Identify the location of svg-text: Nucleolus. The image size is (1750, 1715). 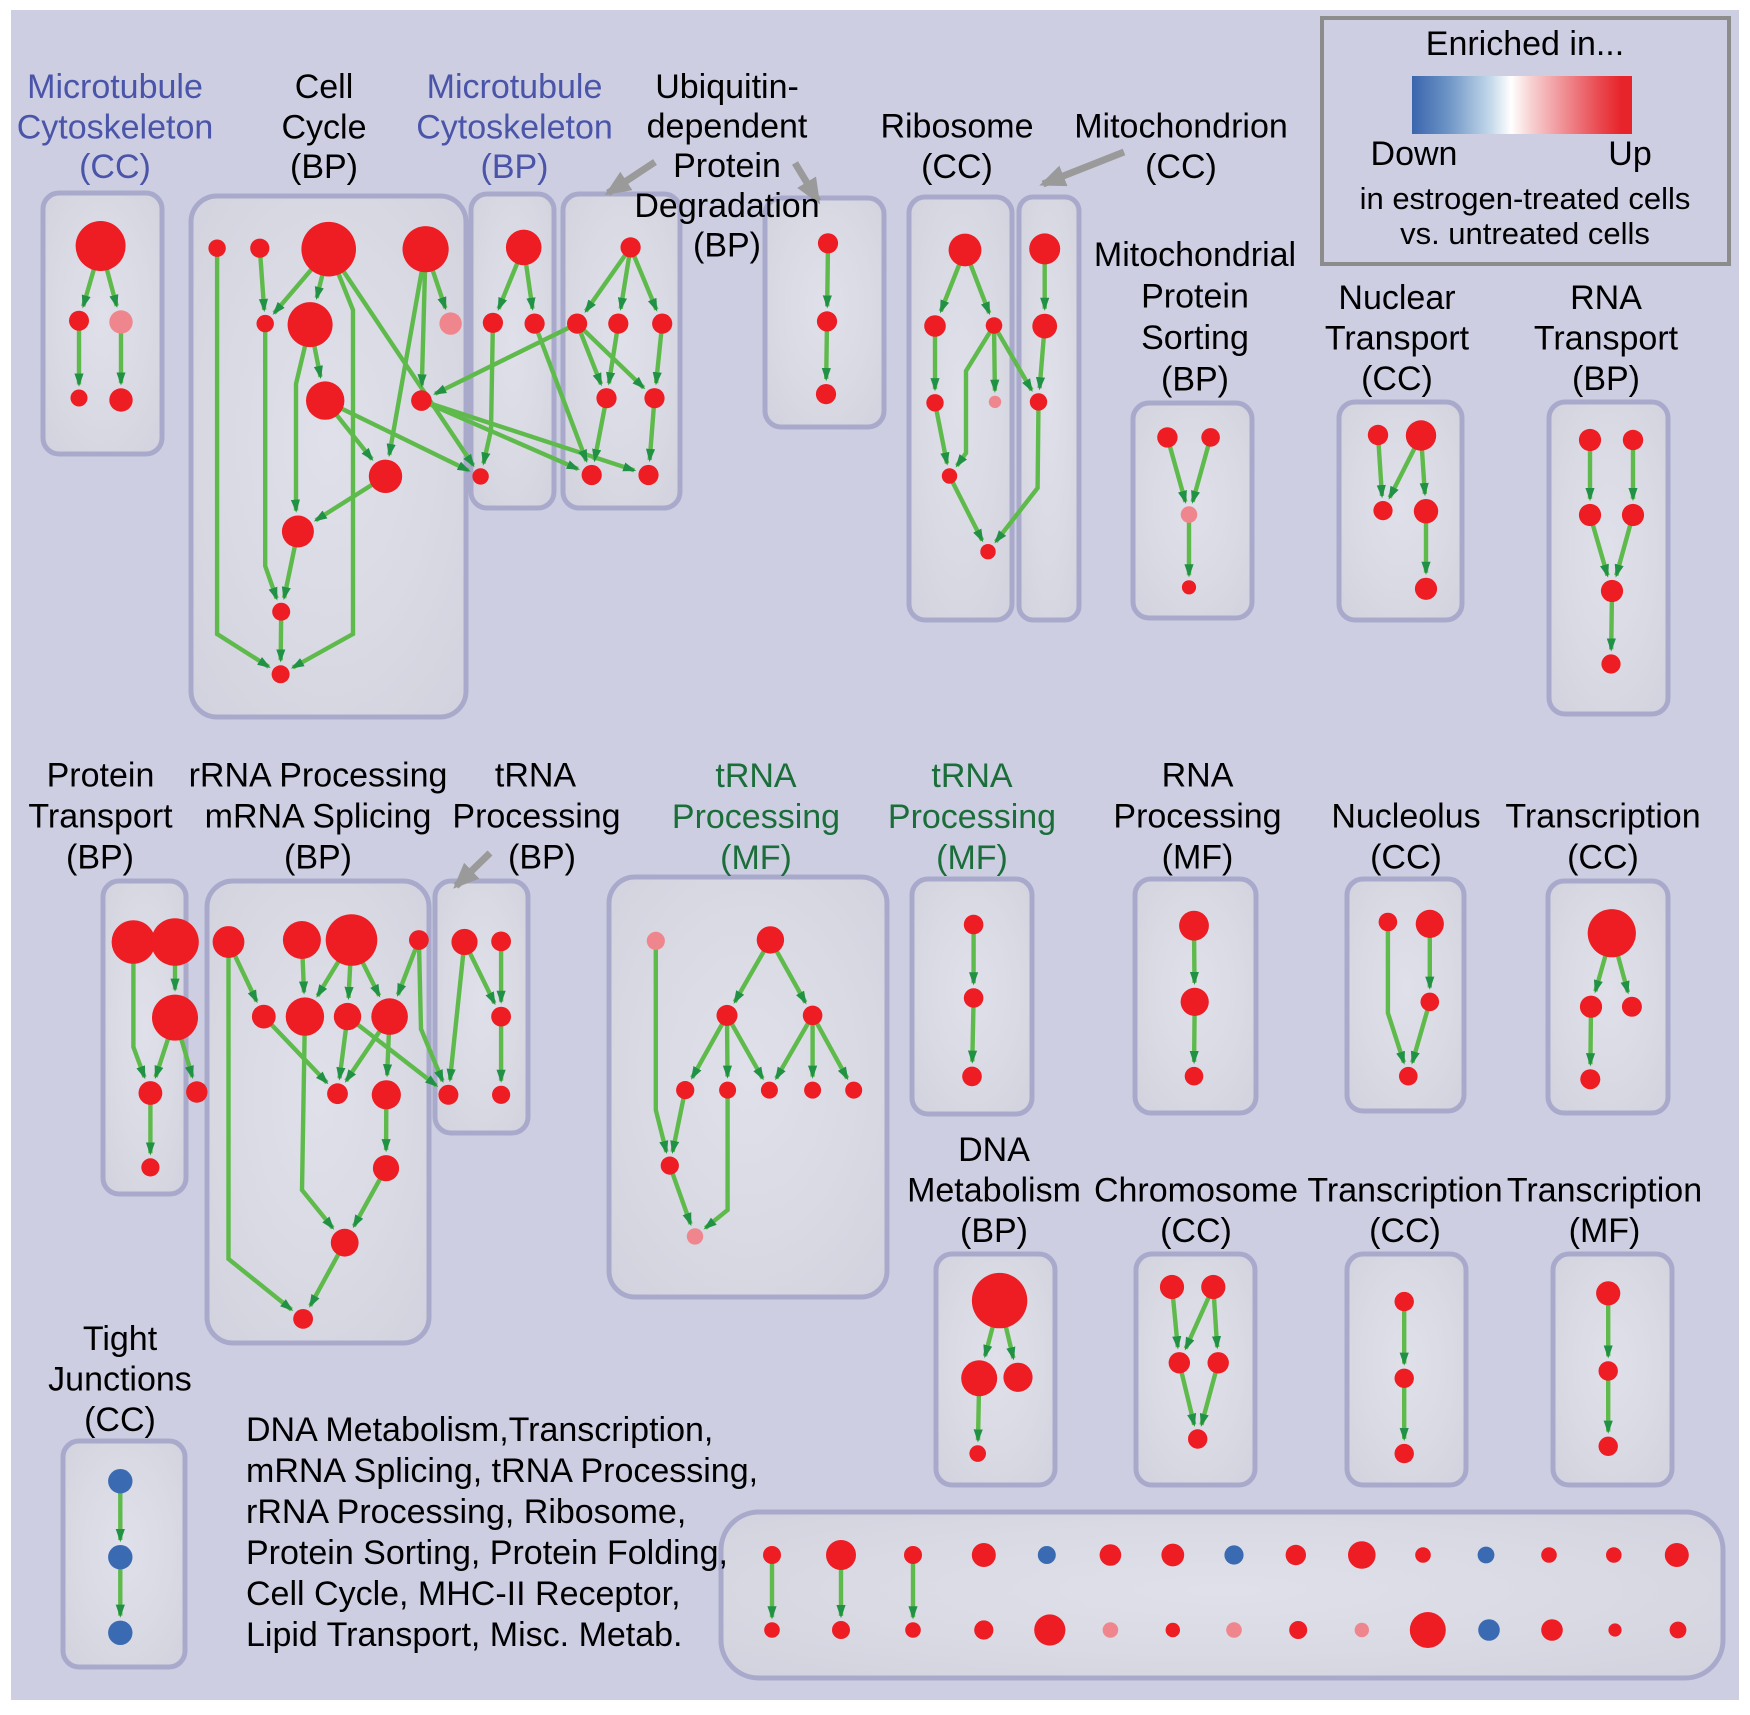
(1405, 817).